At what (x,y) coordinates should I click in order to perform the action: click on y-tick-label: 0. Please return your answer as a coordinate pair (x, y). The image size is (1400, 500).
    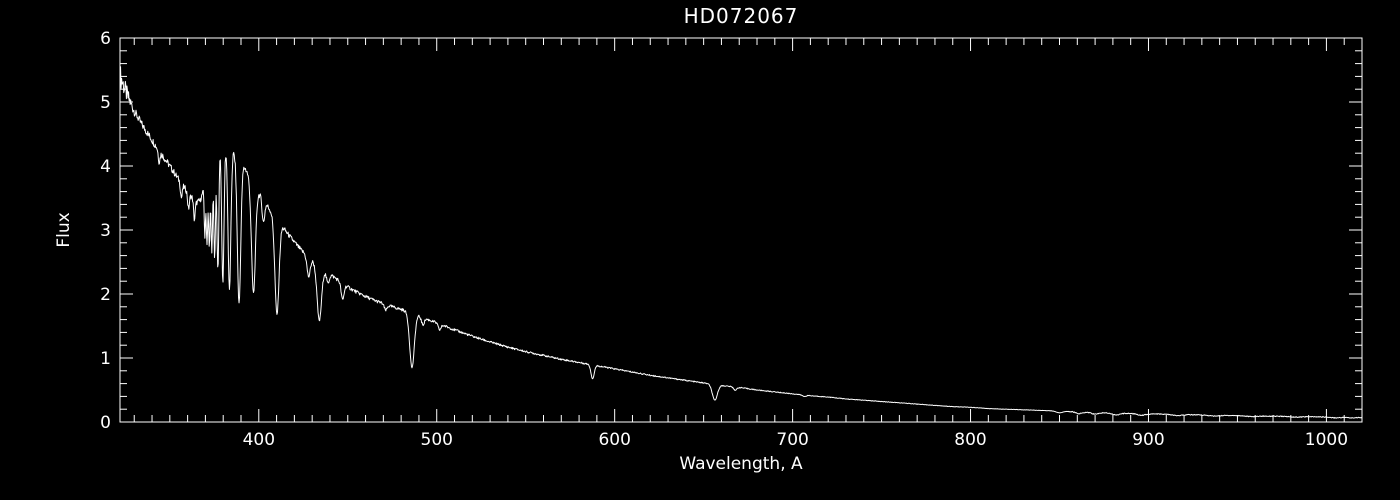
    Looking at the image, I should click on (105, 423).